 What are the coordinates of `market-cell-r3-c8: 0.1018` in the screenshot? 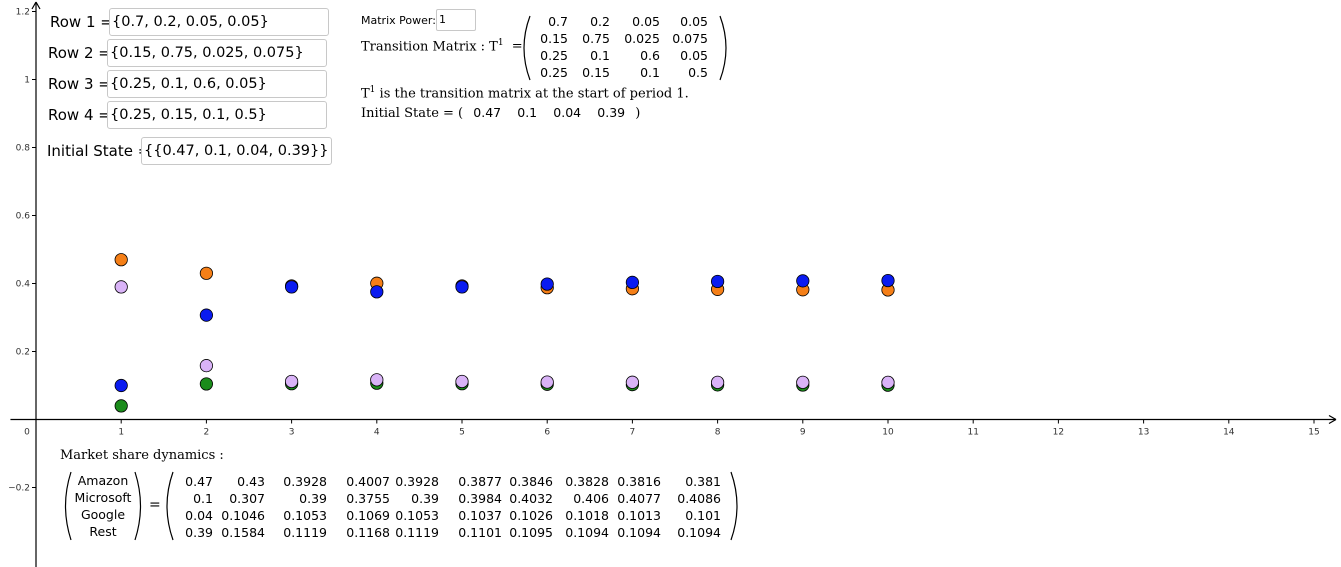 It's located at (587, 515).